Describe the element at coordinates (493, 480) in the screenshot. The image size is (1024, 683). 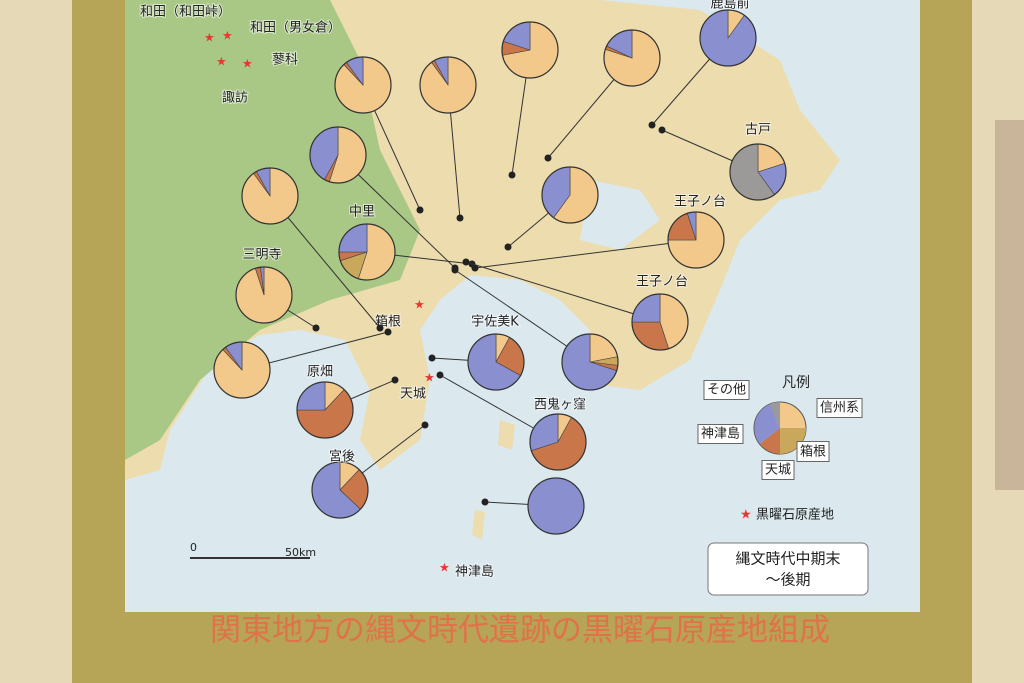
I see `islands` at that location.